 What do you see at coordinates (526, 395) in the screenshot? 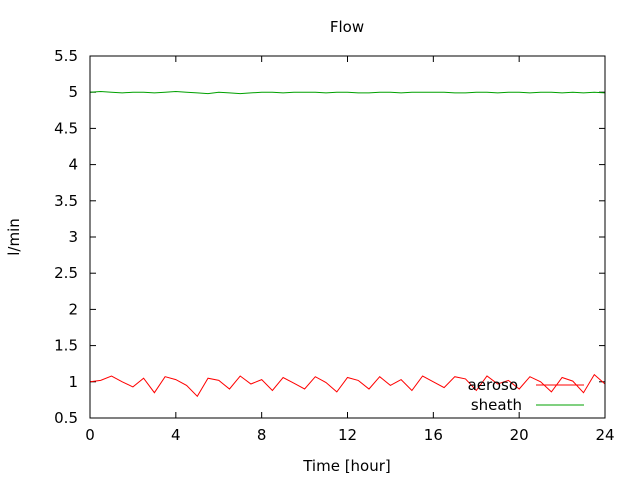
I see `legend: aeroso sheath` at bounding box center [526, 395].